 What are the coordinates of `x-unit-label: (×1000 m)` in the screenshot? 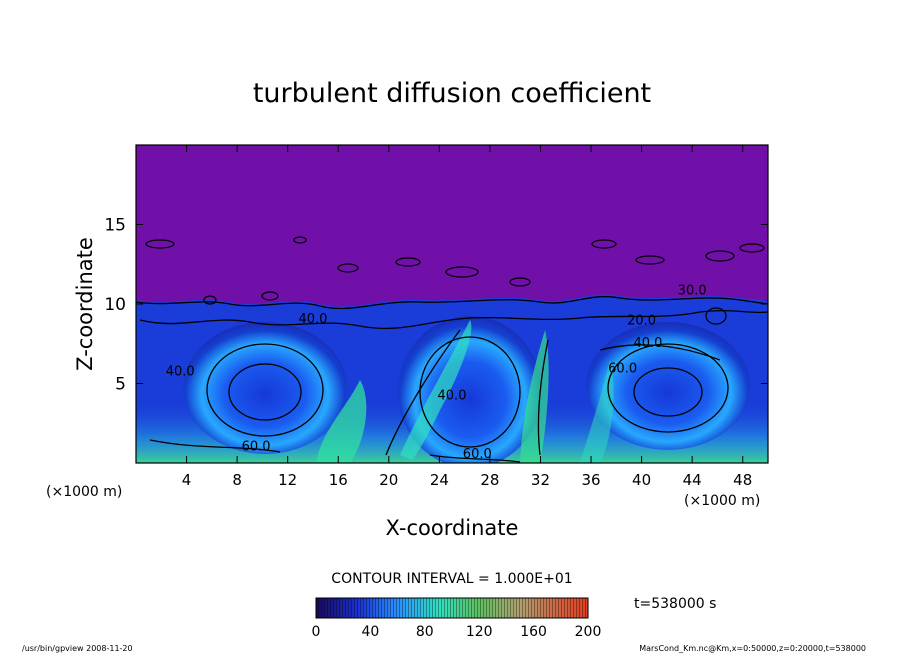 It's located at (722, 501).